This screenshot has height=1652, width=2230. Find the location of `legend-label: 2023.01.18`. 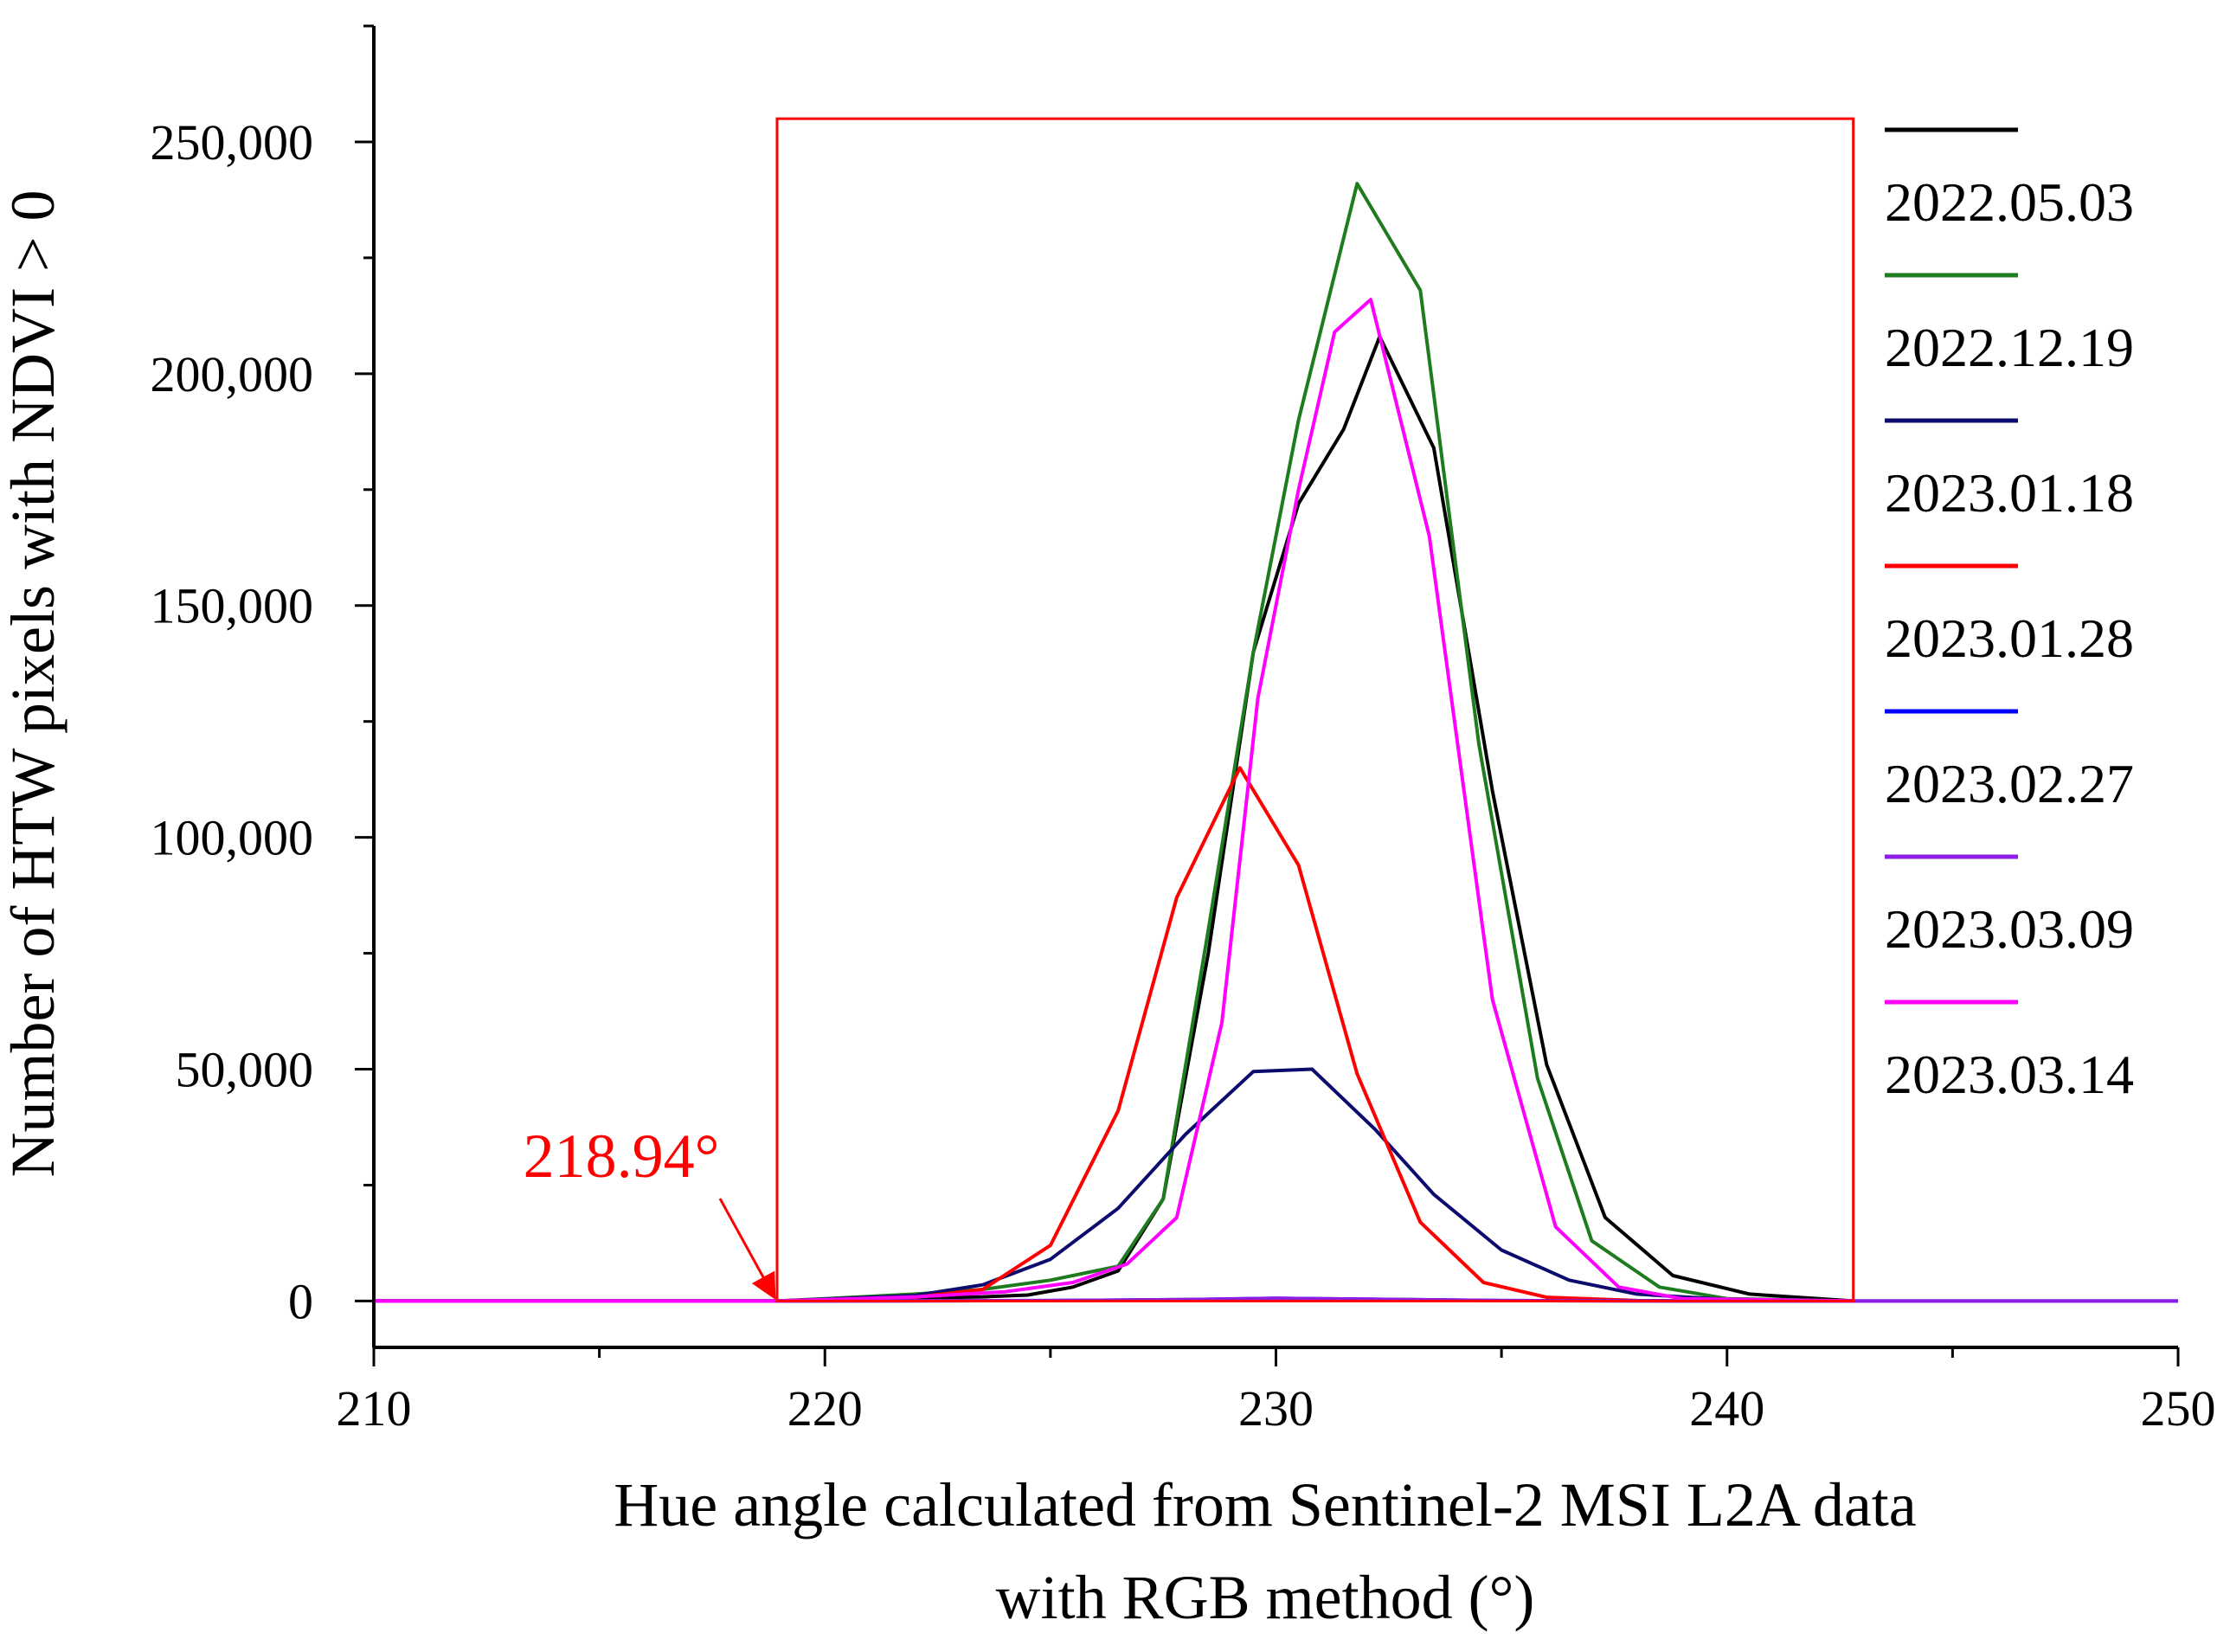

legend-label: 2023.01.18 is located at coordinates (2010, 493).